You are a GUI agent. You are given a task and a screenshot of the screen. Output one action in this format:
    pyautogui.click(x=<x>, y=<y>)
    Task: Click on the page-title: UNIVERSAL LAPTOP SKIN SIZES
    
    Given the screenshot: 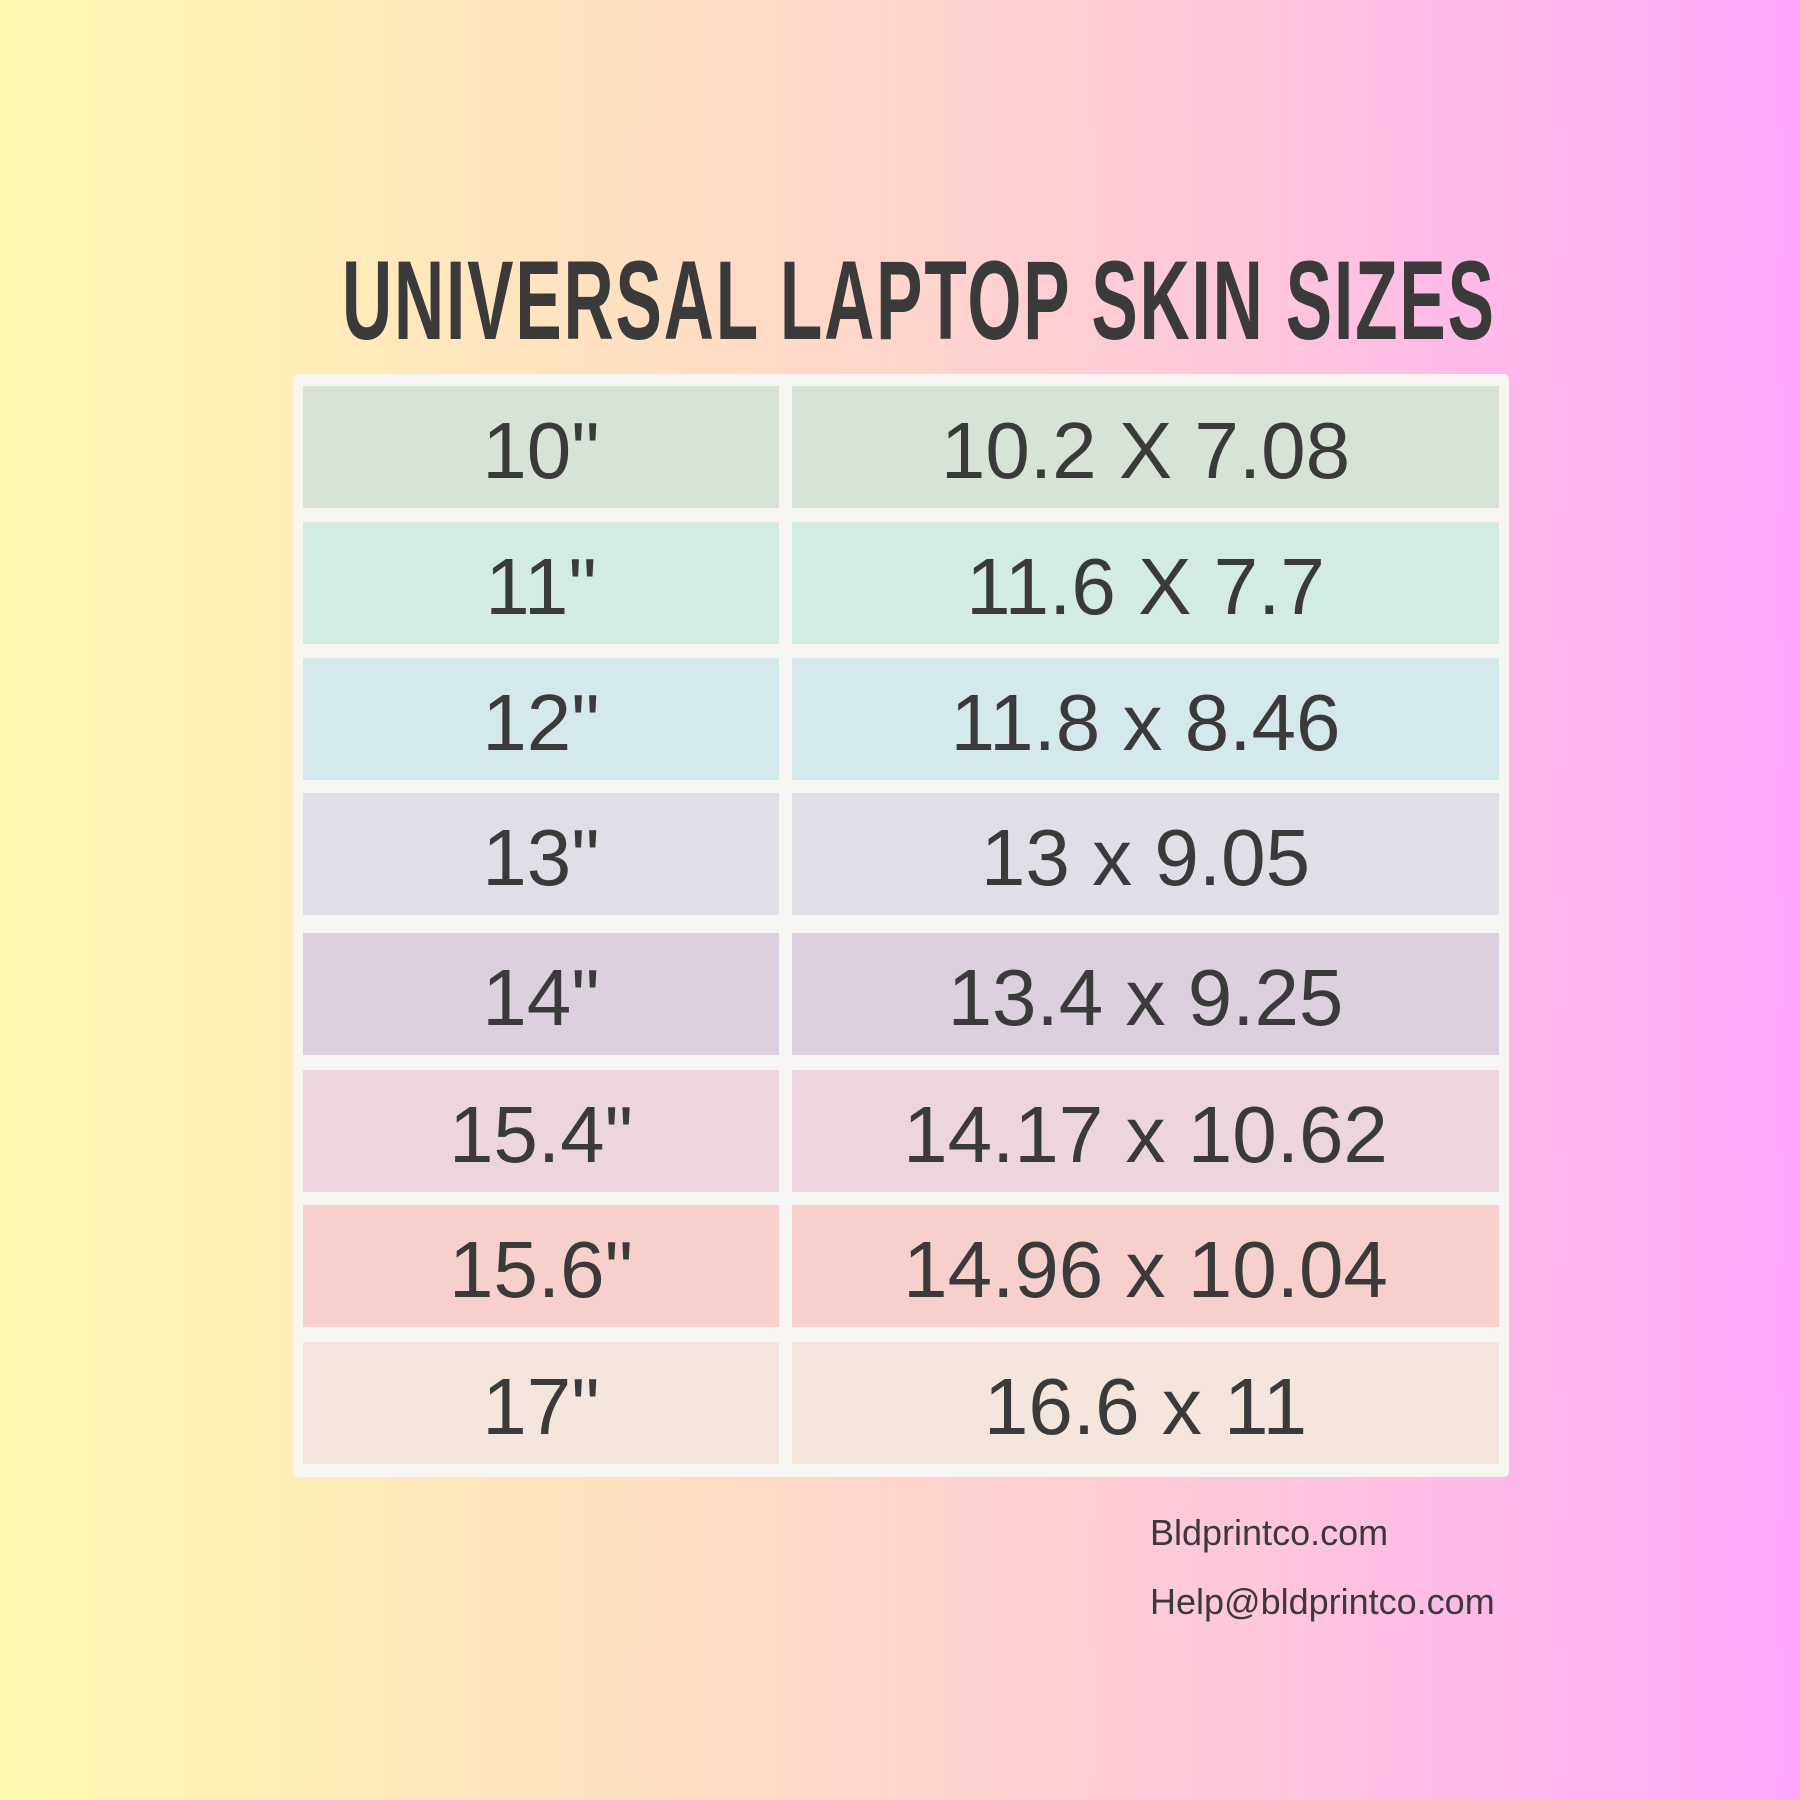 What is the action you would take?
    pyautogui.click(x=919, y=300)
    